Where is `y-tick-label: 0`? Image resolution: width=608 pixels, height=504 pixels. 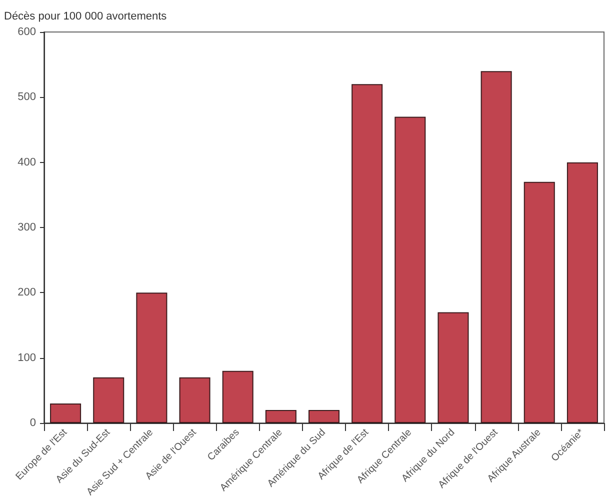
y-tick-label: 0 is located at coordinates (33, 423).